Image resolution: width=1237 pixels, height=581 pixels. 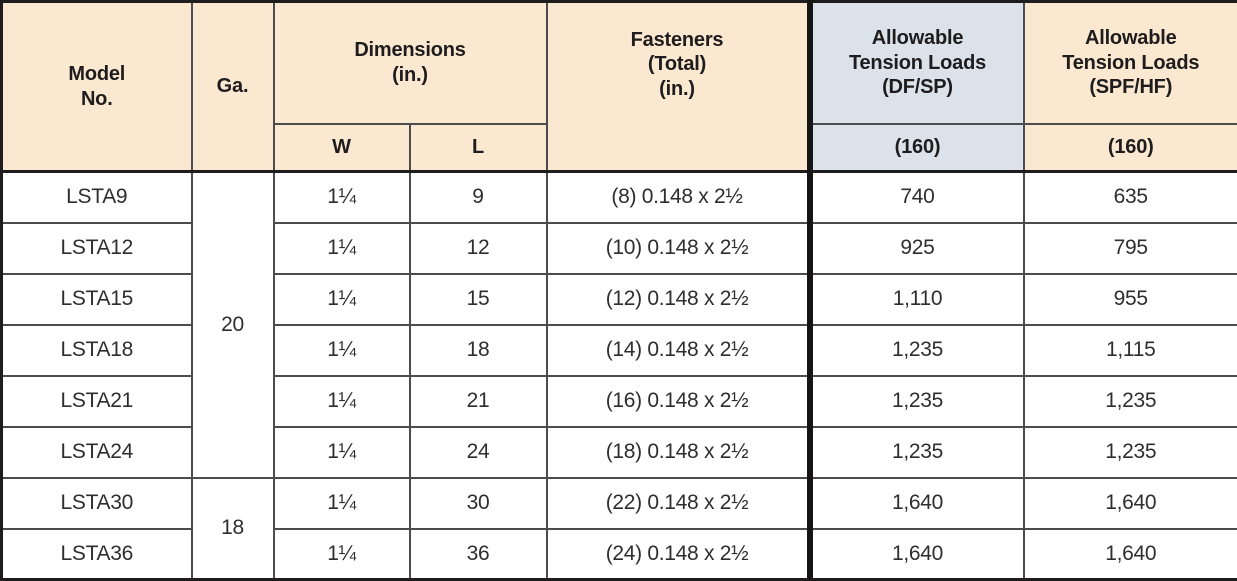 What do you see at coordinates (478, 503) in the screenshot?
I see `cell-l: 30` at bounding box center [478, 503].